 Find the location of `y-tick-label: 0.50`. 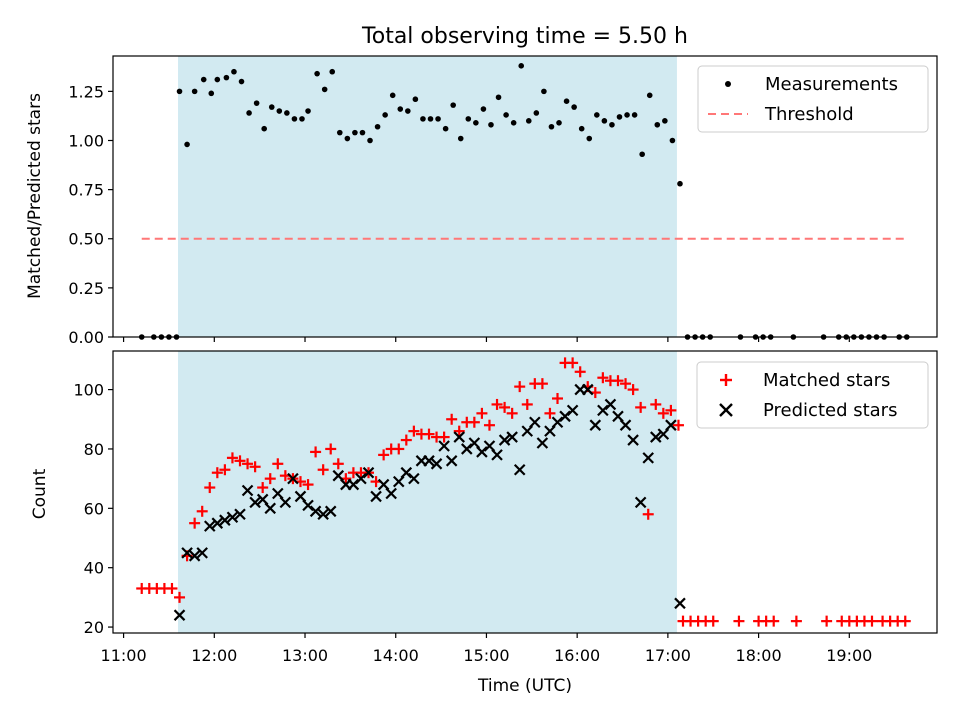

y-tick-label: 0.50 is located at coordinates (86, 239).